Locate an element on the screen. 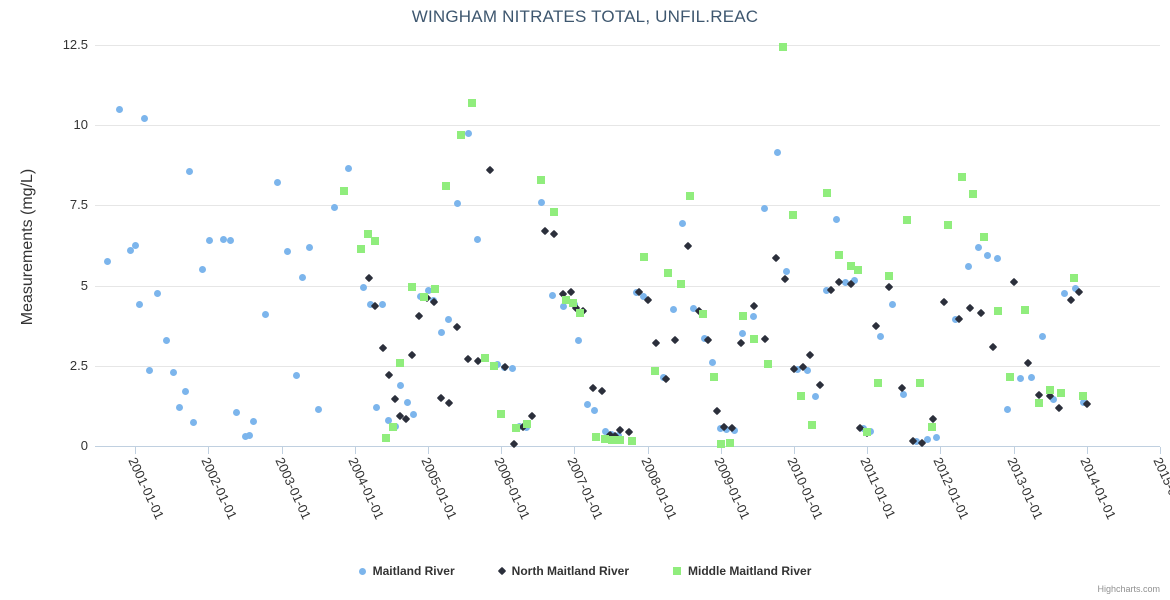 This screenshot has width=1170, height=600. x-tick-label: 2003-01-01 is located at coordinates (293, 488).